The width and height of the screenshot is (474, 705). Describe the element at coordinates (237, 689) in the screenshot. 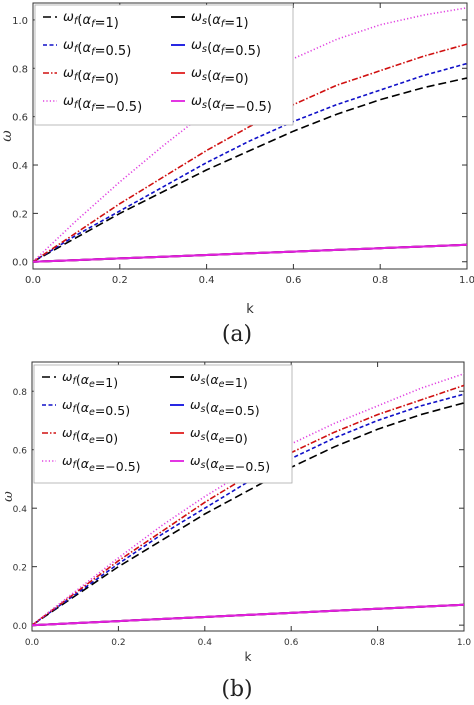

I see `caption-b: (b)` at that location.